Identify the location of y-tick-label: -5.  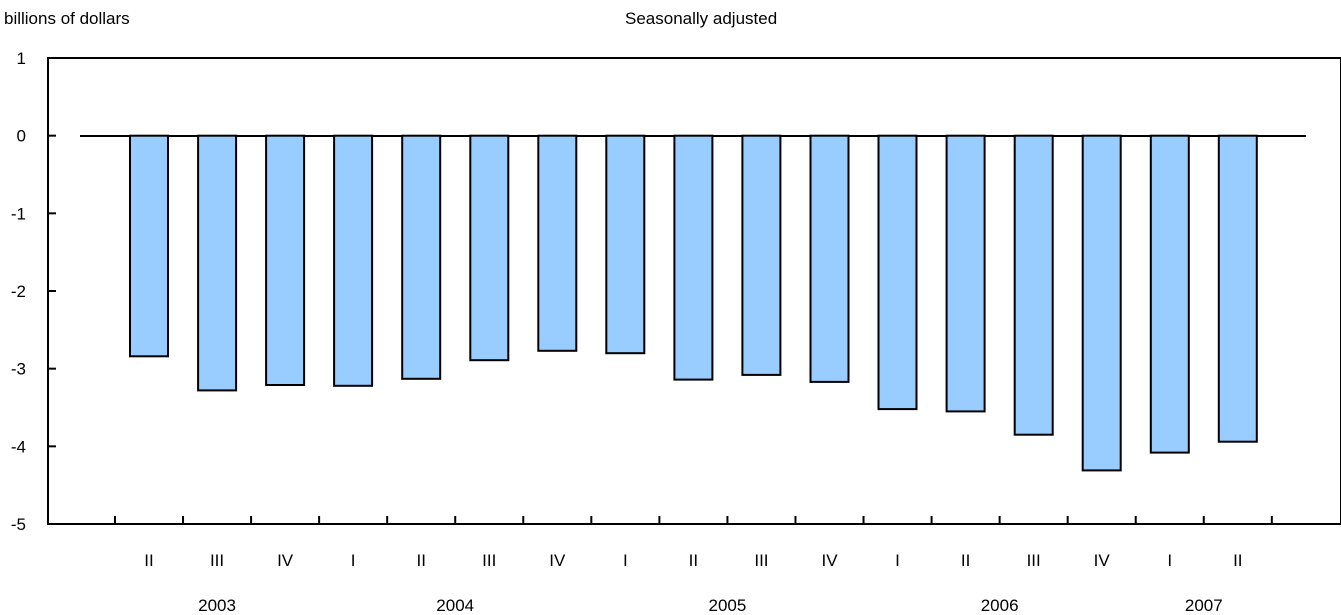
(18, 524).